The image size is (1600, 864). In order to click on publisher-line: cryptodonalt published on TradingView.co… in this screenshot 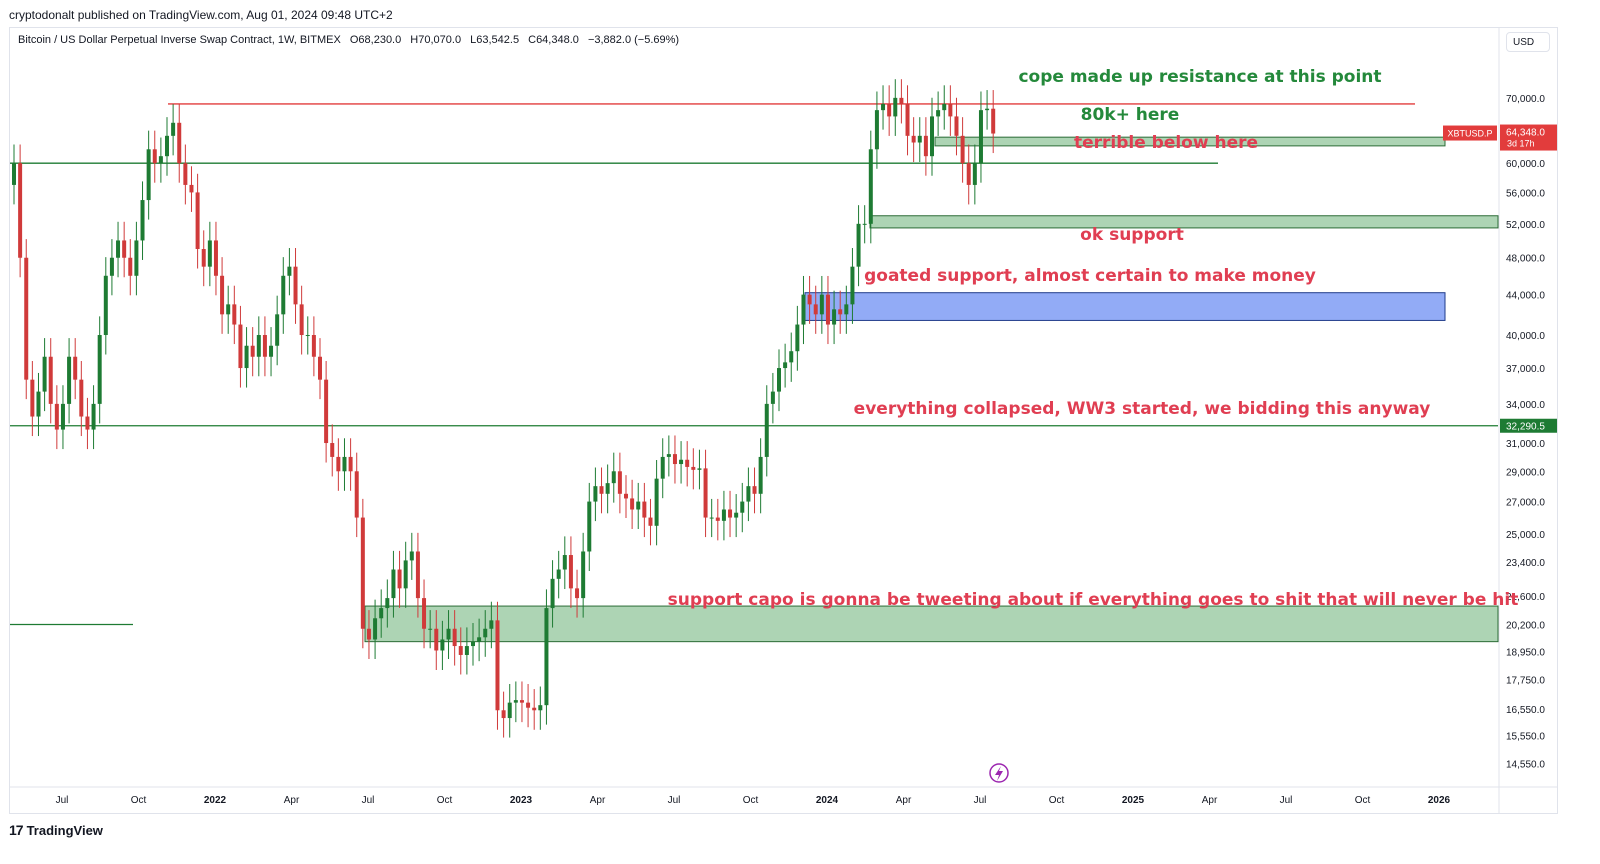, I will do `click(201, 15)`.